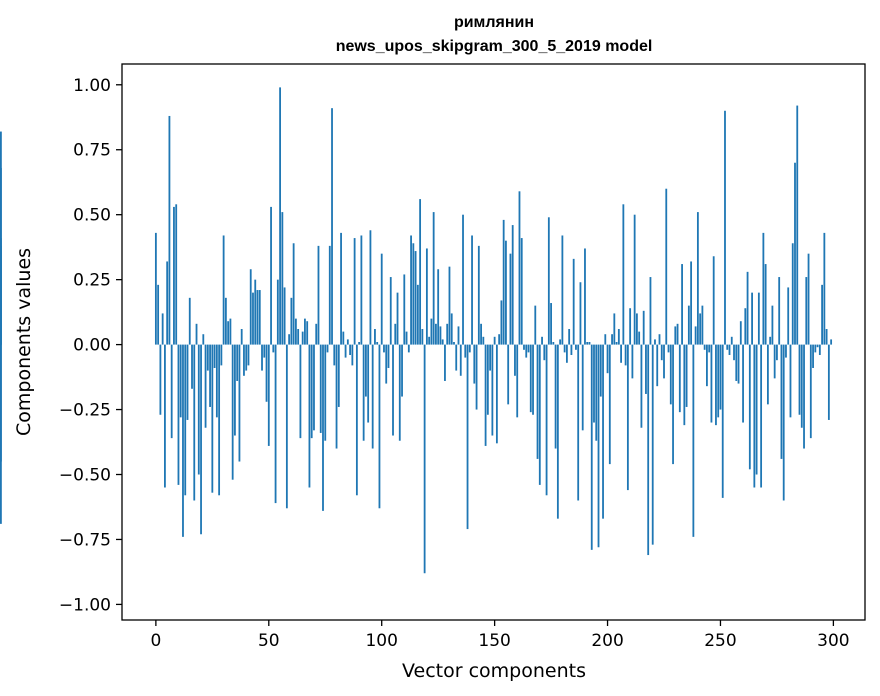 The width and height of the screenshot is (880, 696). Describe the element at coordinates (85, 476) in the screenshot. I see `y-tick-label: −0.50` at that location.